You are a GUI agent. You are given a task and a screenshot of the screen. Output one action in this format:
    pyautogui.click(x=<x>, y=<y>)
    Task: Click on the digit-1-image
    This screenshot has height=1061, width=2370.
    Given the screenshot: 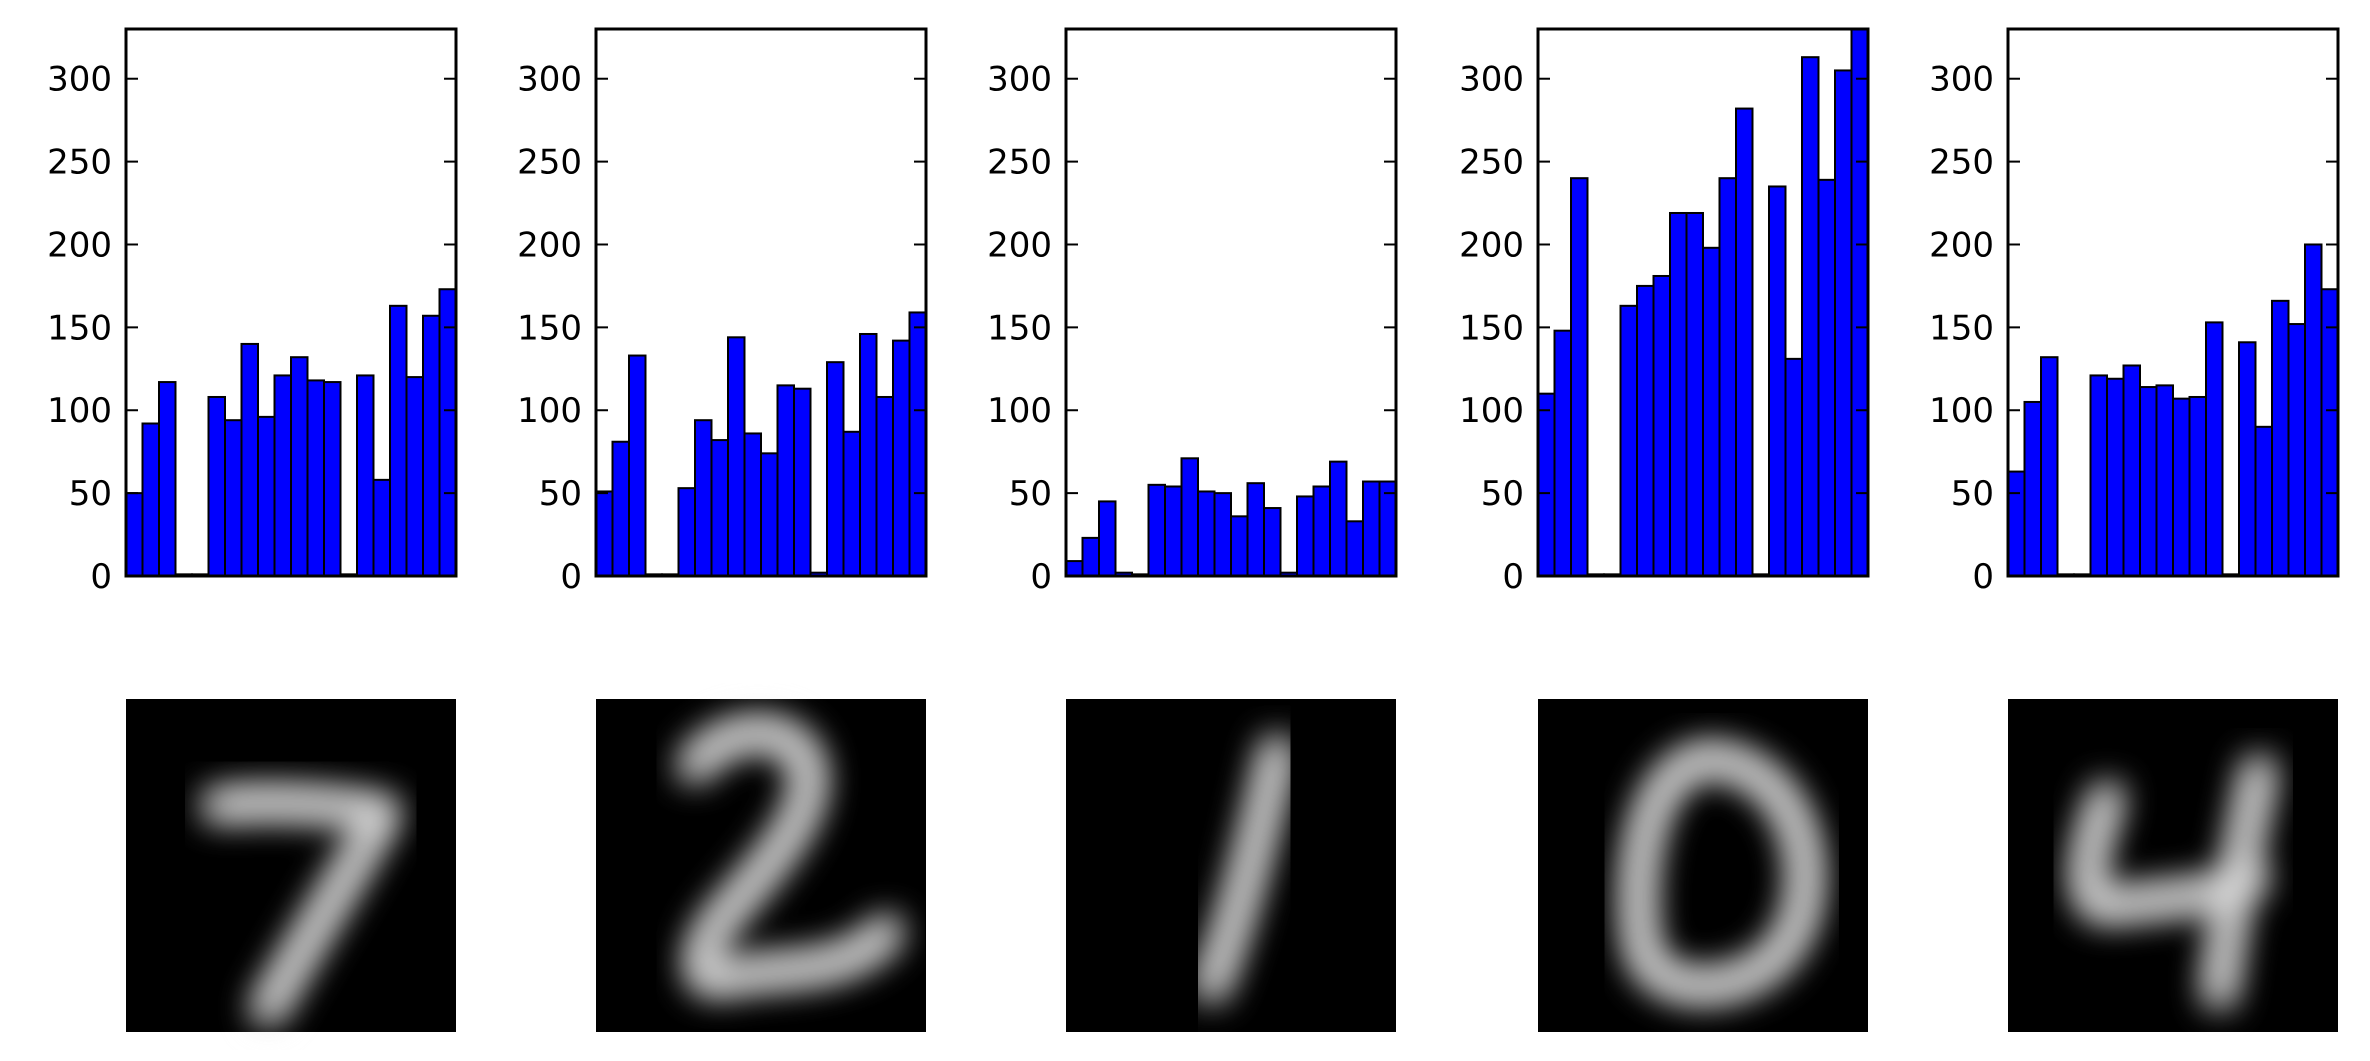 What is the action you would take?
    pyautogui.click(x=1231, y=865)
    